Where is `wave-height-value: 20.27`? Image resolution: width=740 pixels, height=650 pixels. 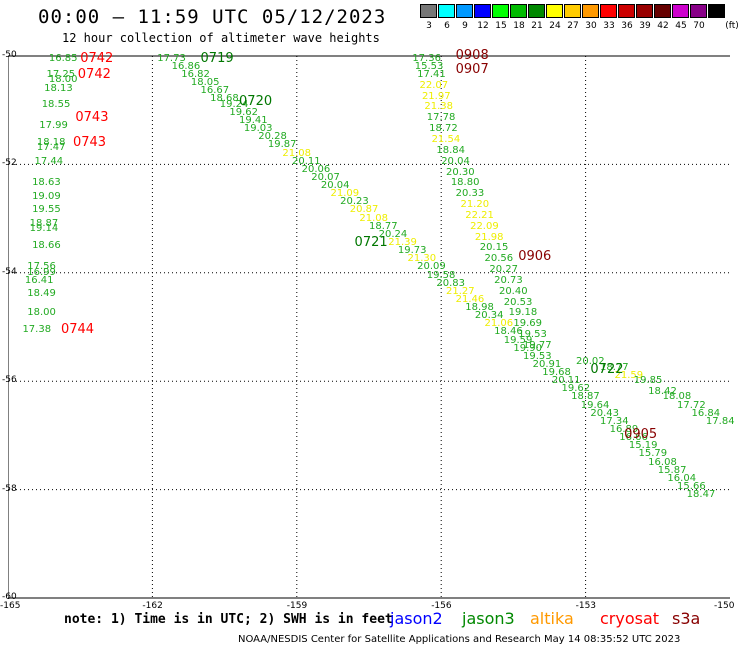
wave-height-value: 20.27 is located at coordinates (503, 270).